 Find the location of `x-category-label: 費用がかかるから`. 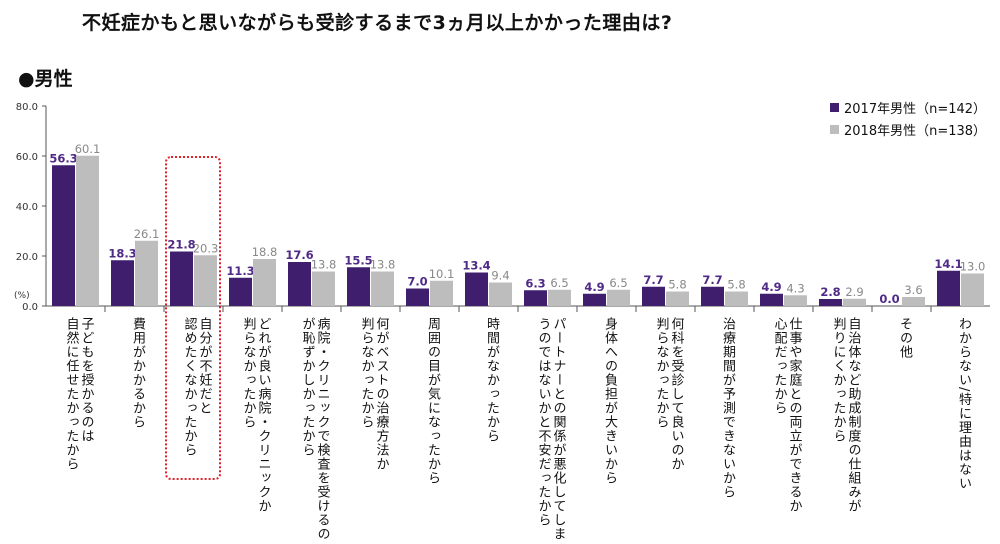

x-category-label: 費用がかかるから is located at coordinates (137, 373).